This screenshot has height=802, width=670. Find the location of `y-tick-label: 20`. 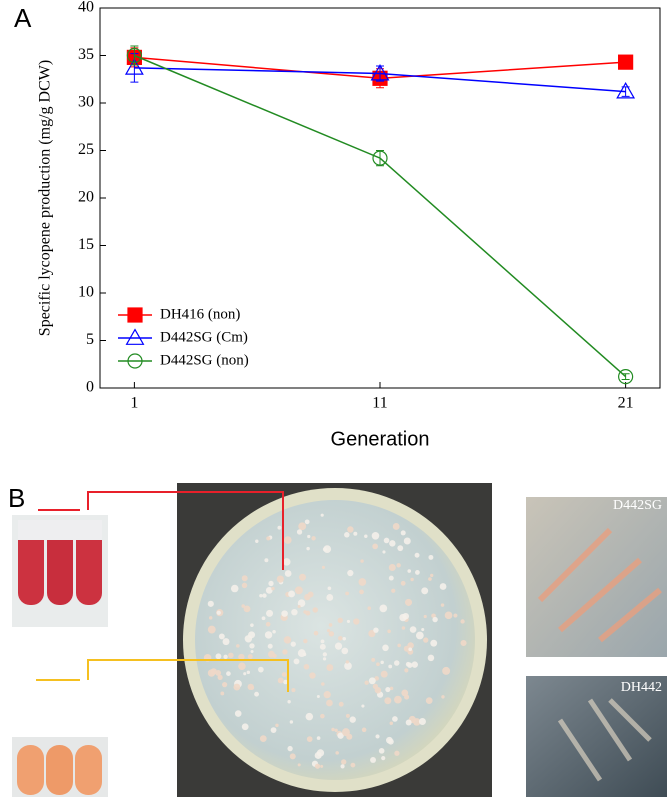

y-tick-label: 20 is located at coordinates (86, 197).